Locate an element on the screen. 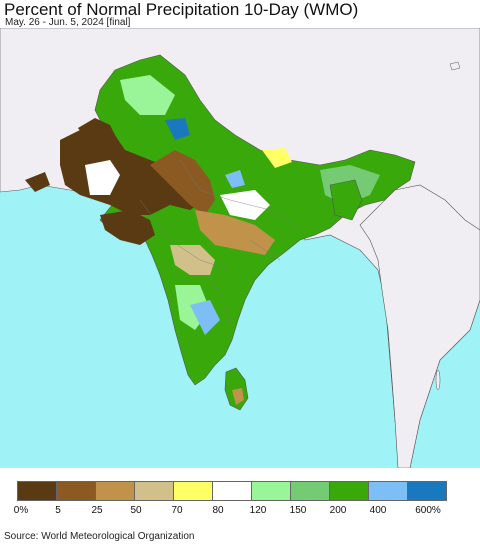  island-andaman is located at coordinates (438, 380).